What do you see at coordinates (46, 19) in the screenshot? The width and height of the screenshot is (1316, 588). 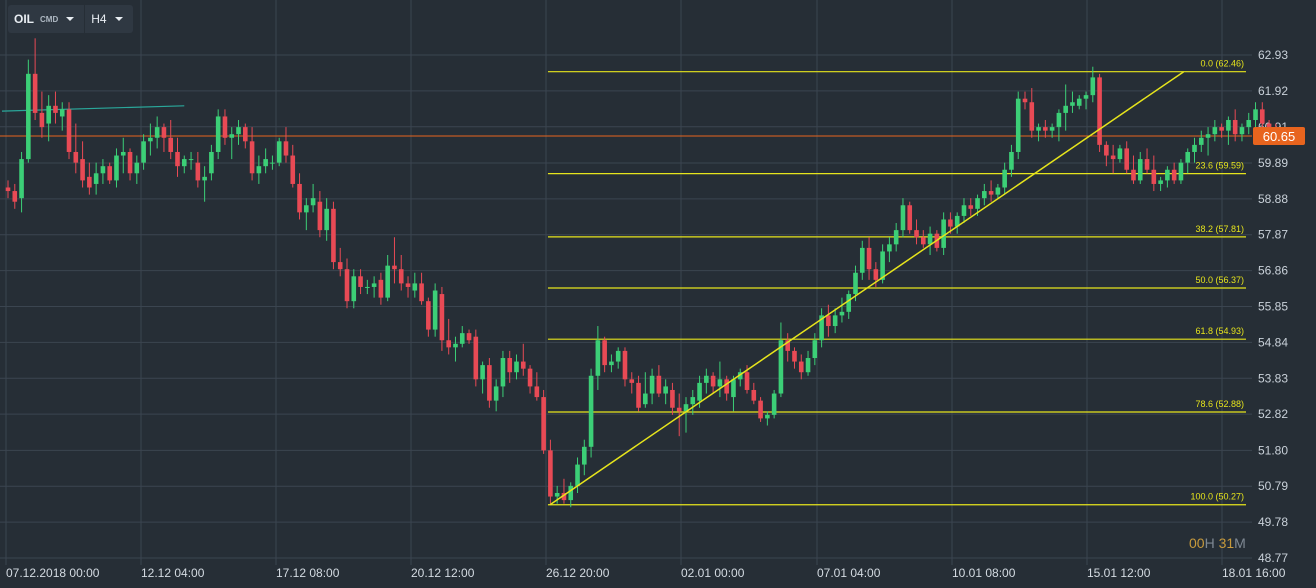 I see `symbol-selector: OIL CMD` at bounding box center [46, 19].